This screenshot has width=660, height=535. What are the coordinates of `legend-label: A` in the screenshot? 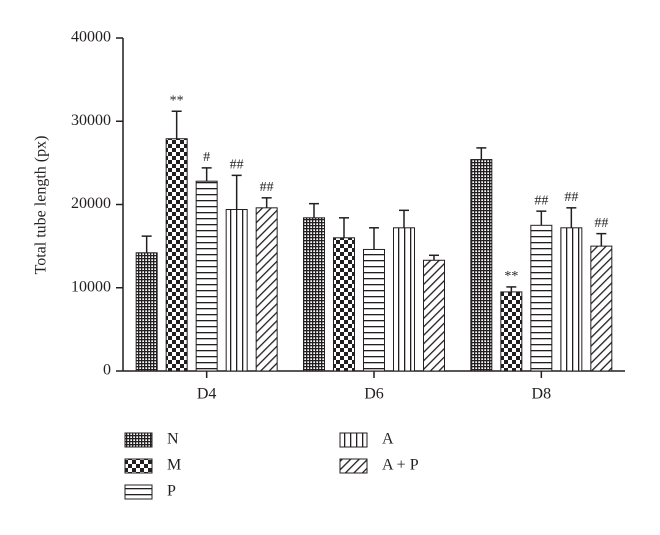 It's located at (388, 439).